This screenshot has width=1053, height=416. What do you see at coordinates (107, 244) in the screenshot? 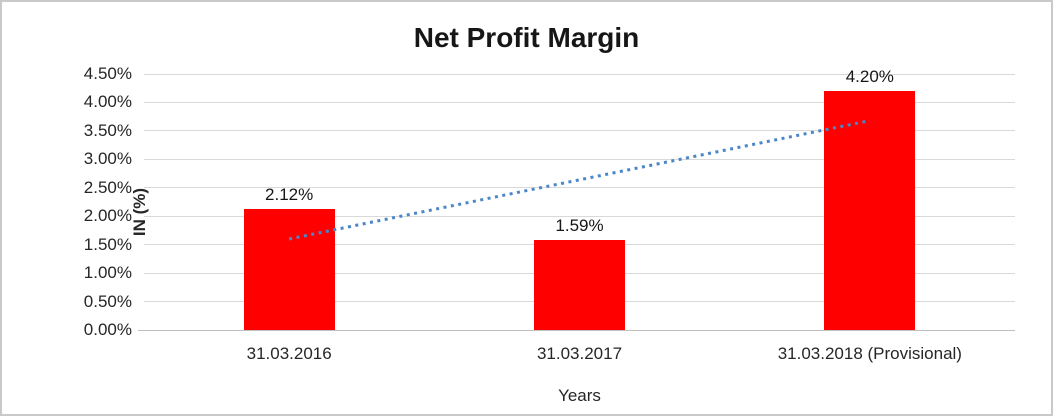
I see `y-tick-label: 1.50%` at bounding box center [107, 244].